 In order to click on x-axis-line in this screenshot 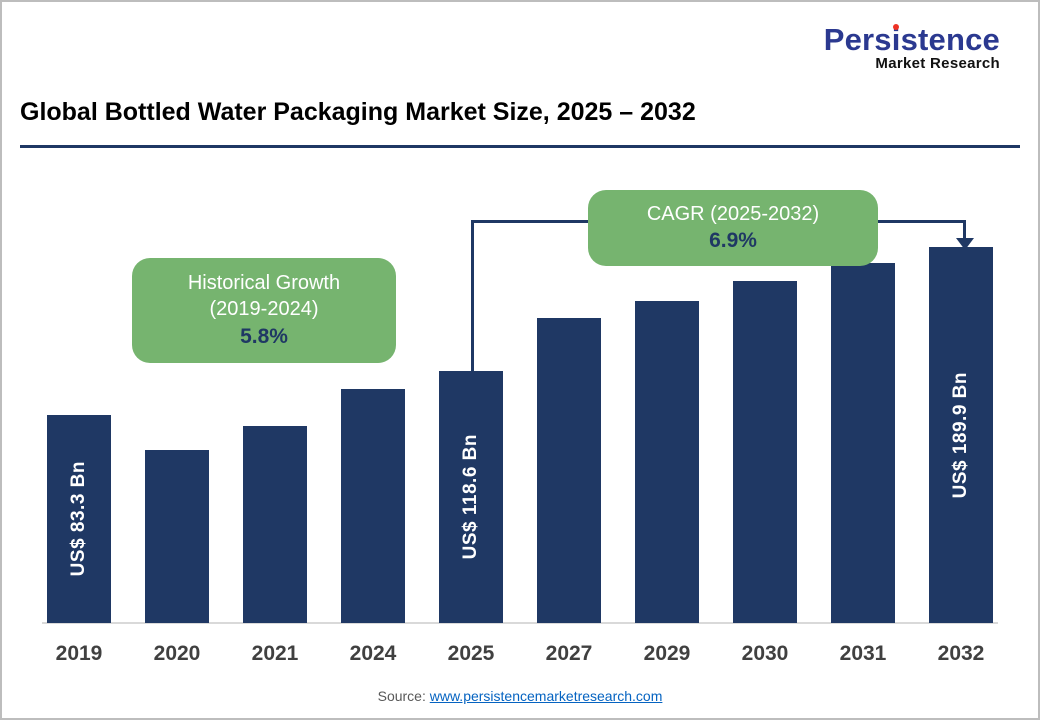, I will do `click(520, 623)`.